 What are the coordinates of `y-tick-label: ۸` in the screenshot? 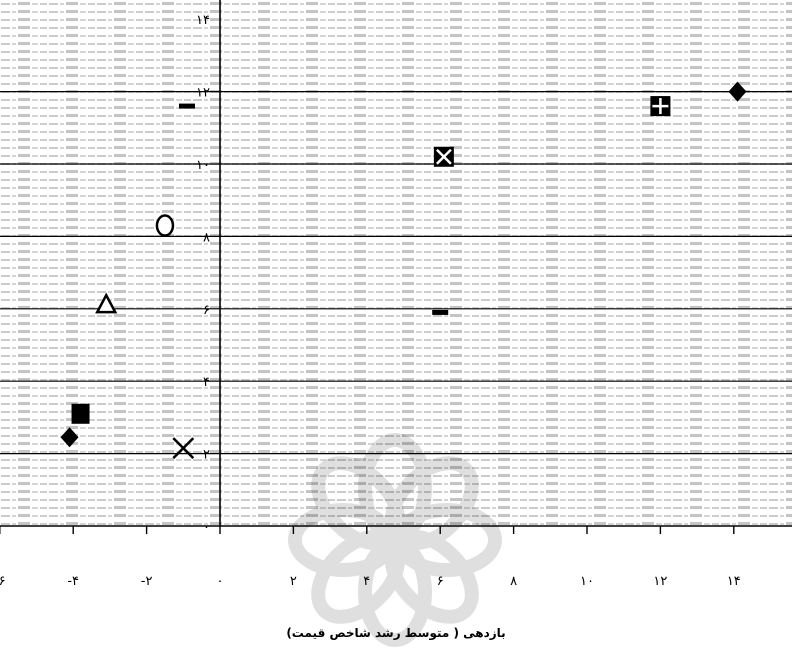 It's located at (206, 237).